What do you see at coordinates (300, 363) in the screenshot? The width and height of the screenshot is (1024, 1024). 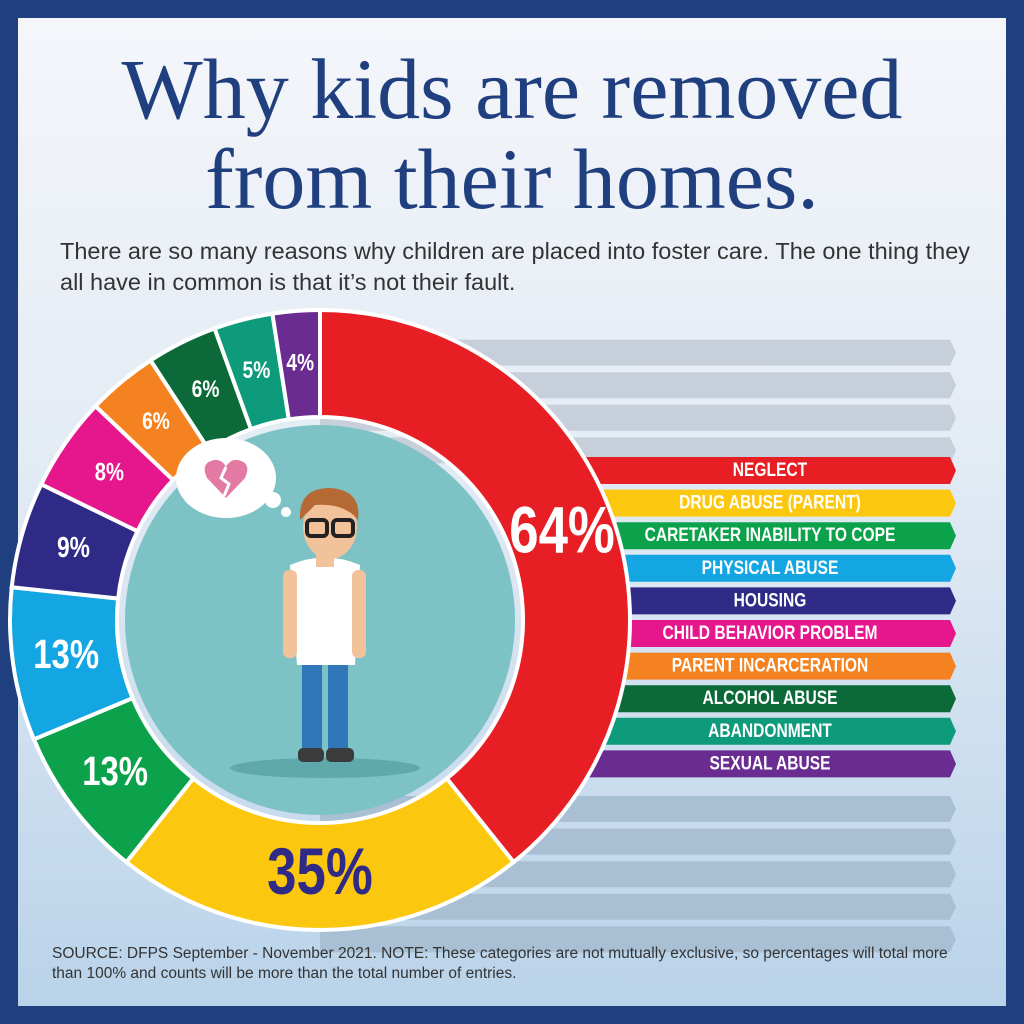 I see `value-label: 4%` at bounding box center [300, 363].